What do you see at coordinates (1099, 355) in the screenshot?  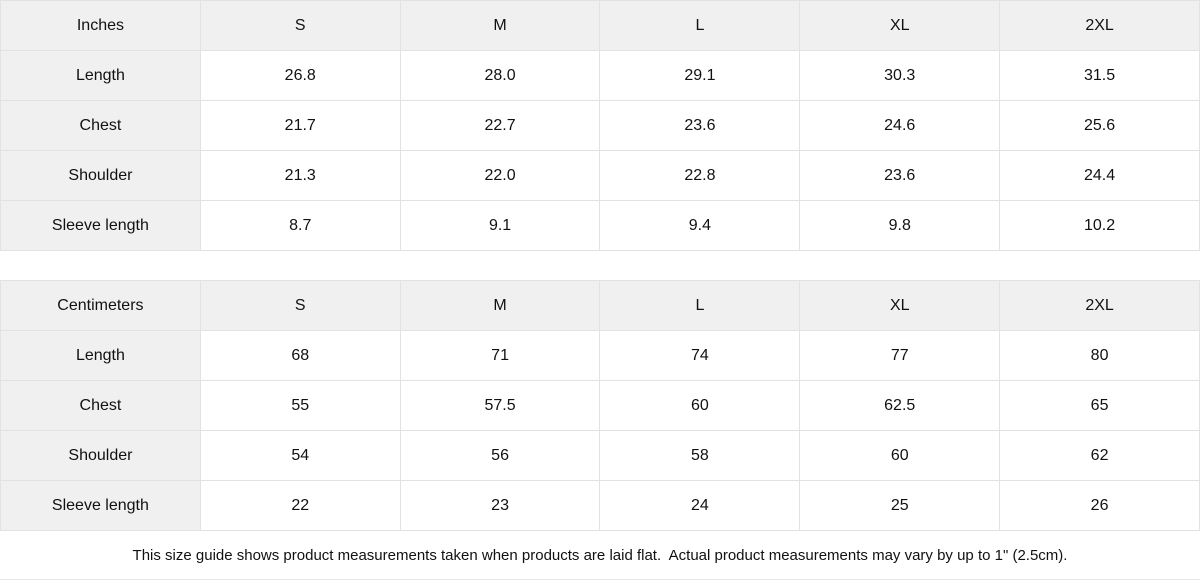 I see `measurement-cell: 80` at bounding box center [1099, 355].